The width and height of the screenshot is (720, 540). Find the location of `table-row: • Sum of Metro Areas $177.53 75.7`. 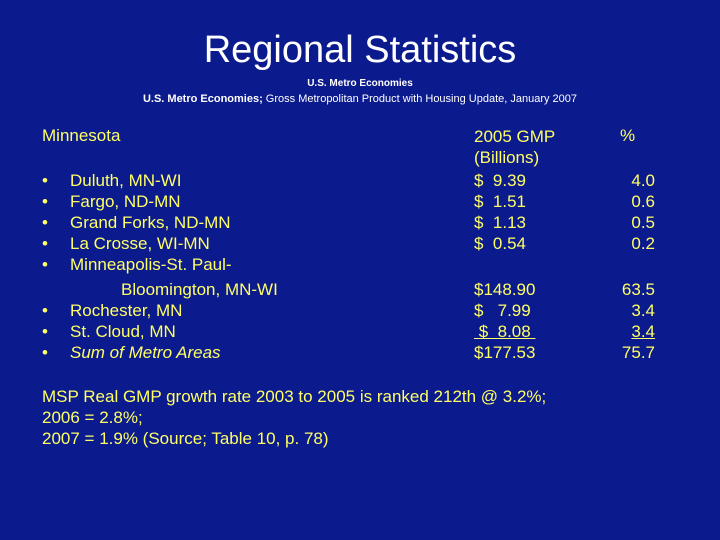

table-row: • Sum of Metro Areas $177.53 75.7 is located at coordinates (360, 352).